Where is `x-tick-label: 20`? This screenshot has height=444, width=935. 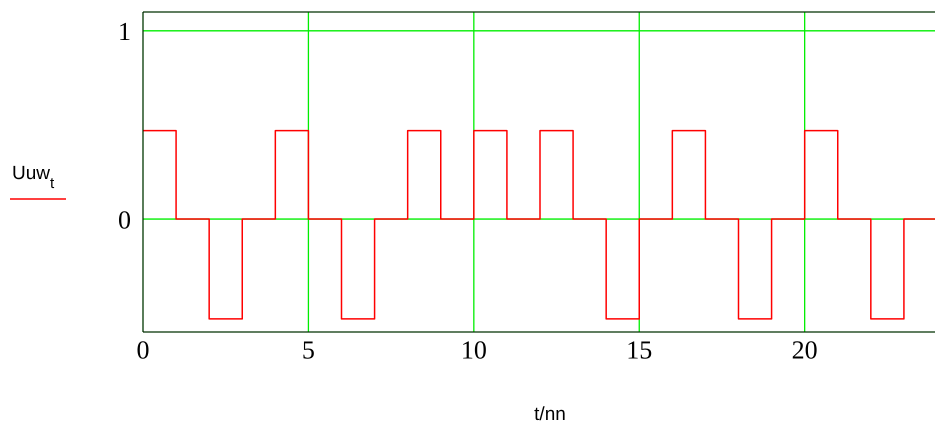
x-tick-label: 20 is located at coordinates (805, 349).